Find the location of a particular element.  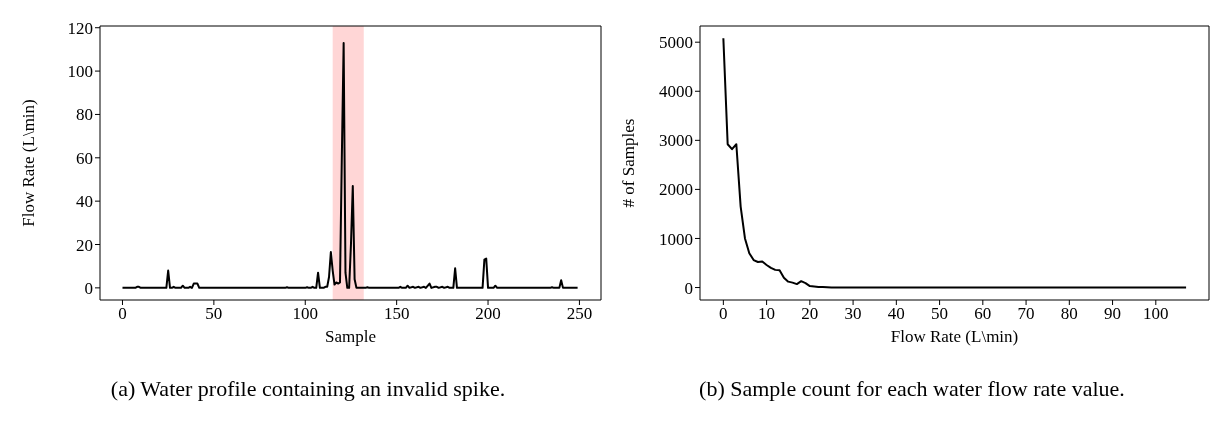

y-tick-label: 3000 is located at coordinates (676, 141).